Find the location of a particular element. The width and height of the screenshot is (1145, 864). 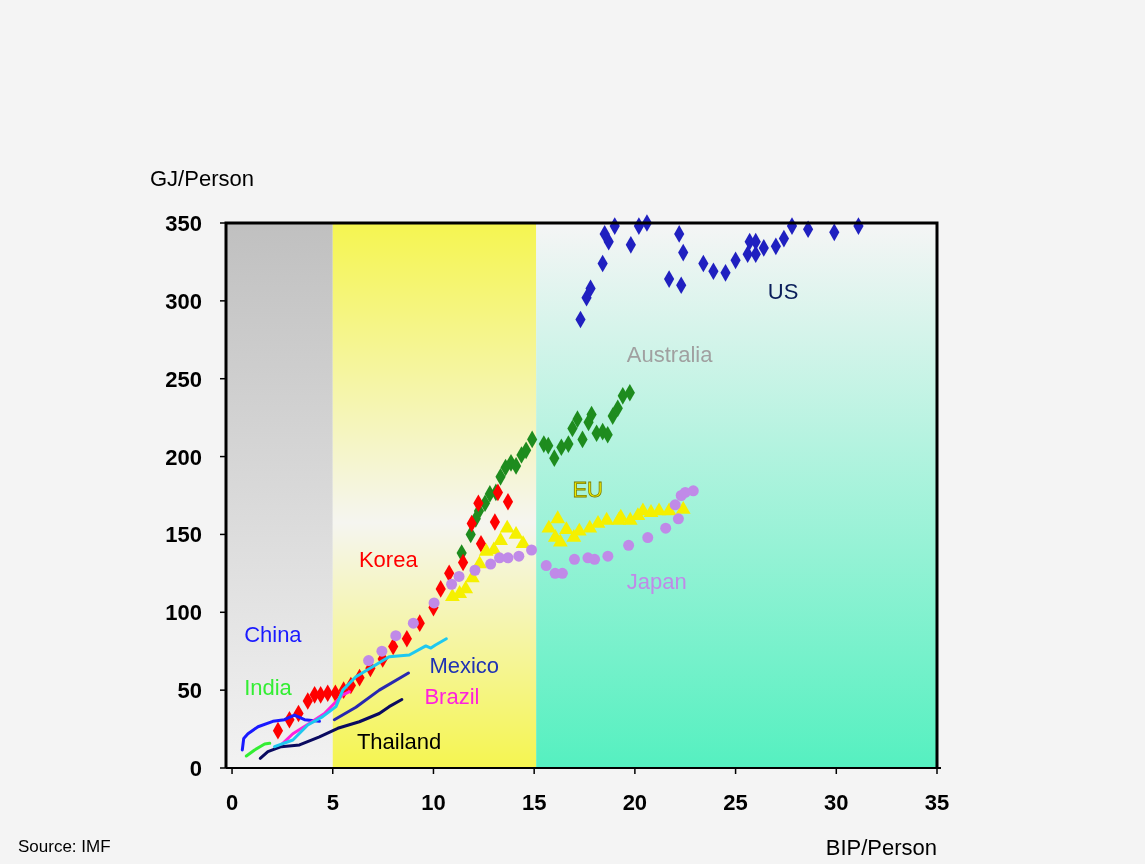

x-tick-label: 15 is located at coordinates (534, 802).